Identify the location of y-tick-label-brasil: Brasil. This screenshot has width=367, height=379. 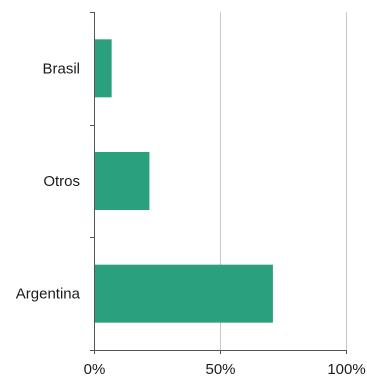
(61, 68).